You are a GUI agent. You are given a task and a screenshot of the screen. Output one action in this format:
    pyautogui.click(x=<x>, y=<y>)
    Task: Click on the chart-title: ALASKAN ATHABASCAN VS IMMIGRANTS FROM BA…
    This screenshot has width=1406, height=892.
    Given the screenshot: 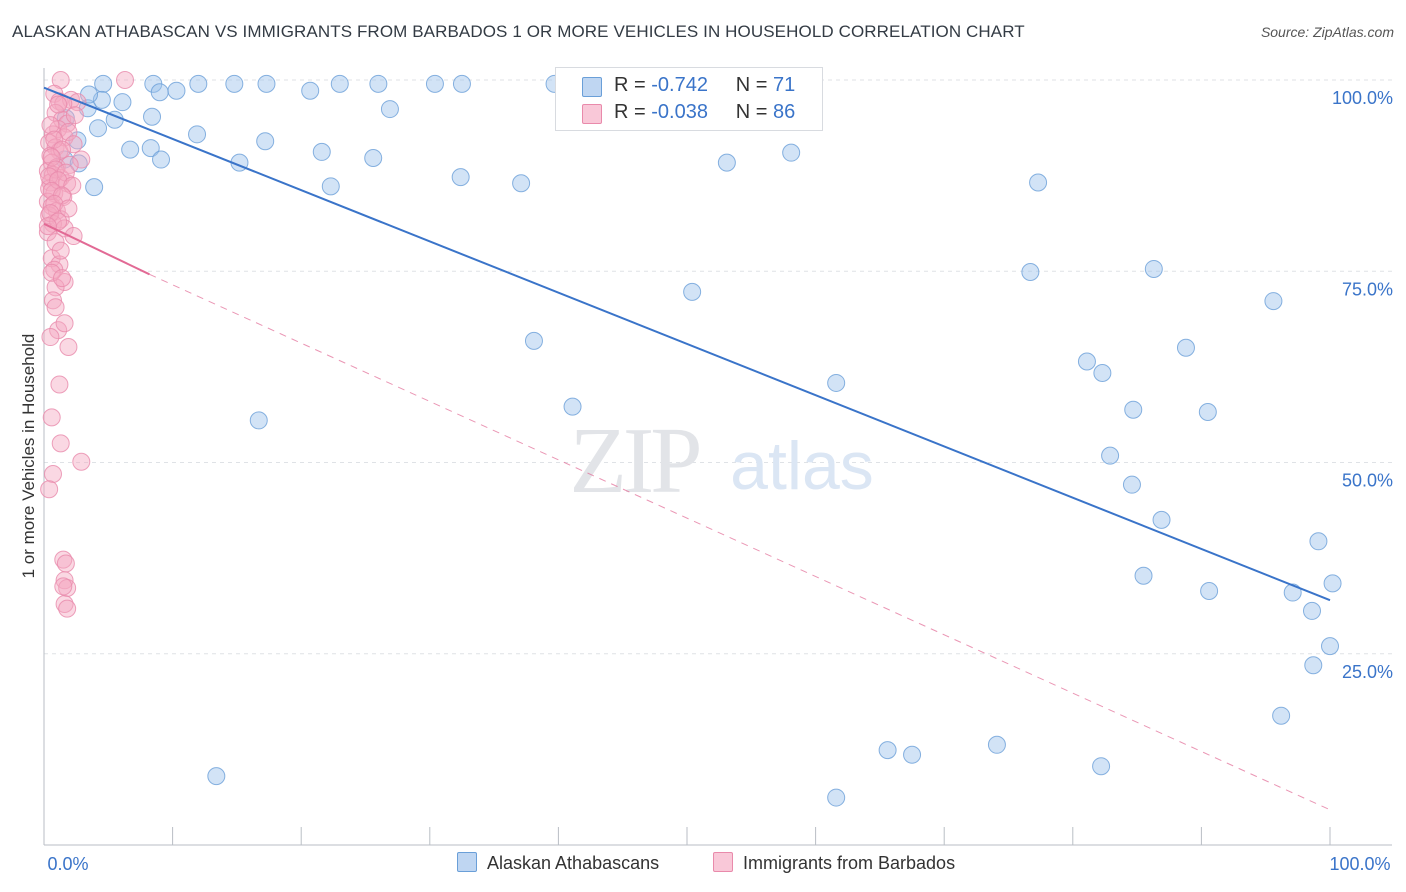 What is the action you would take?
    pyautogui.click(x=518, y=31)
    